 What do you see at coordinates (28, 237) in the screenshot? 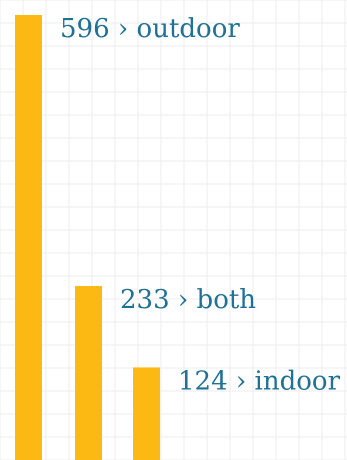
I see `bar-outdoor` at bounding box center [28, 237].